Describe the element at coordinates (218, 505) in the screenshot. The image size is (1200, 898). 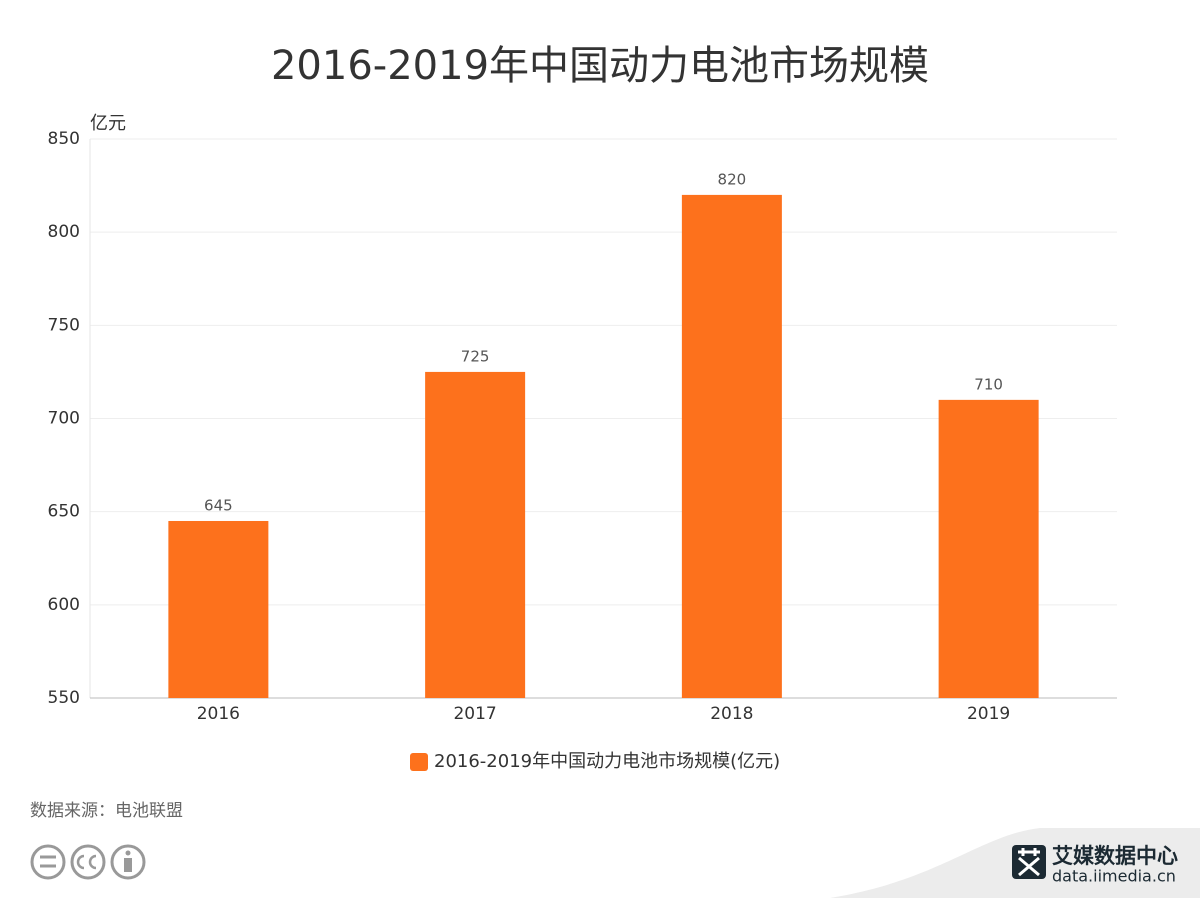
I see `data-label: 645` at that location.